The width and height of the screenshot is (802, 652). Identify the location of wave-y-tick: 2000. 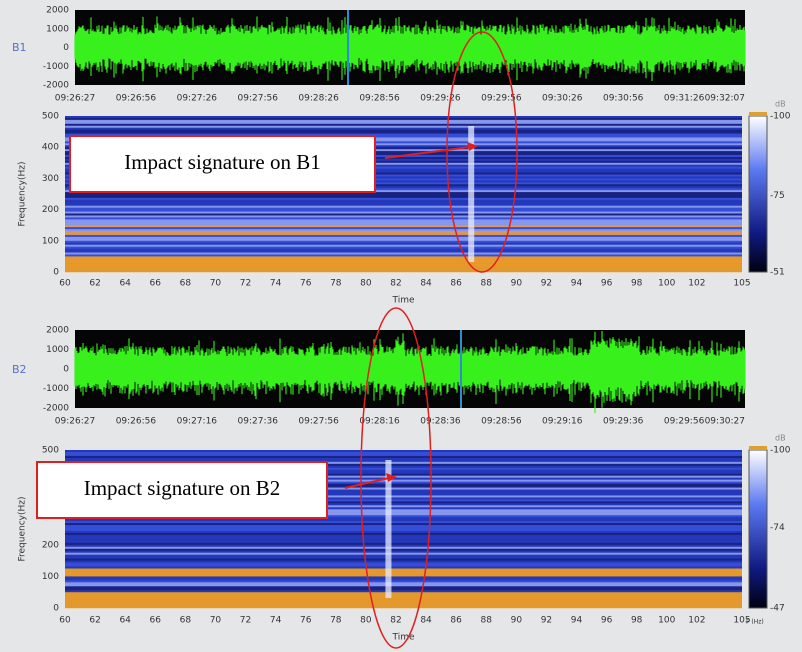
(57, 331).